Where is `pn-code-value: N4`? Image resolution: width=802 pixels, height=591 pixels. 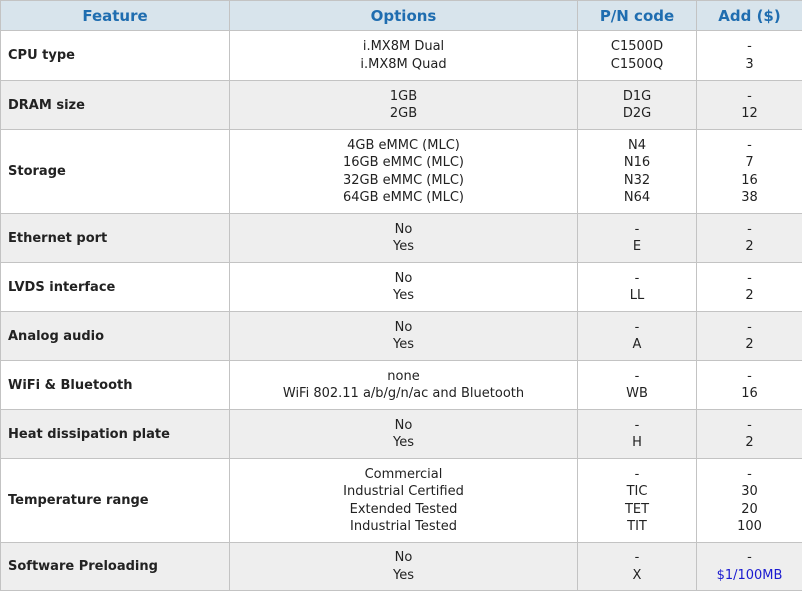 pn-code-value: N4 is located at coordinates (637, 145).